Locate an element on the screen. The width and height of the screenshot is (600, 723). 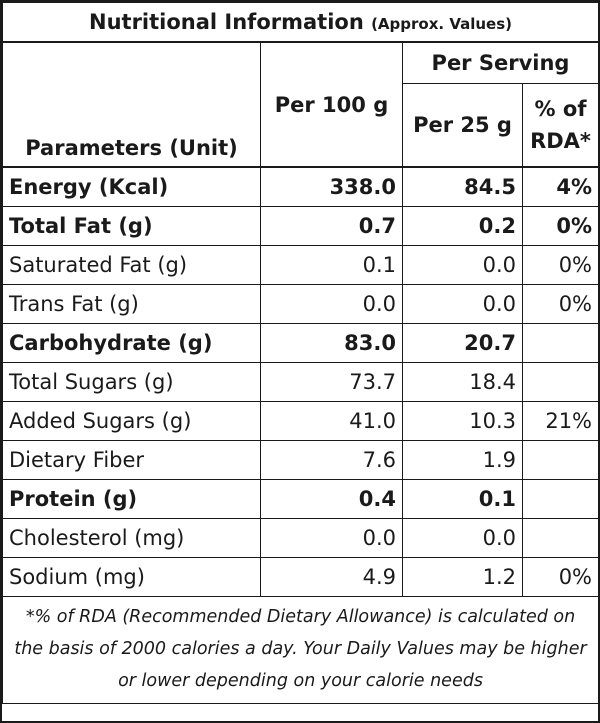
row-parameter: Sodium (mg) is located at coordinates (131, 577).